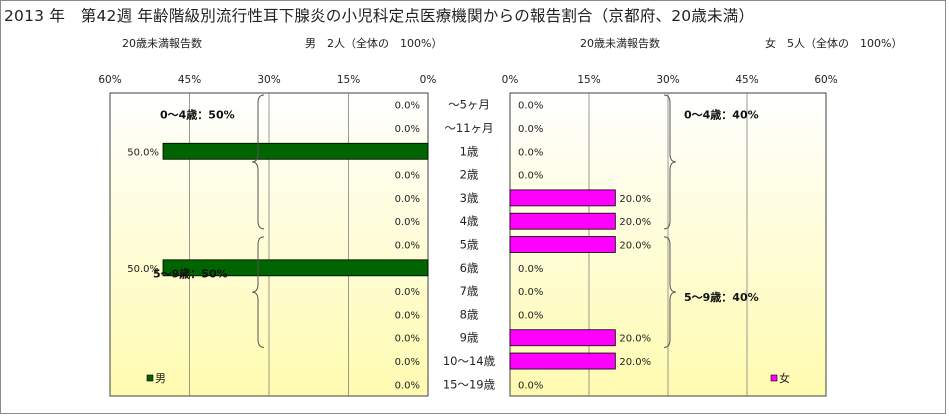  What do you see at coordinates (469, 384) in the screenshot?
I see `age-category-label: 15～19歳` at bounding box center [469, 384].